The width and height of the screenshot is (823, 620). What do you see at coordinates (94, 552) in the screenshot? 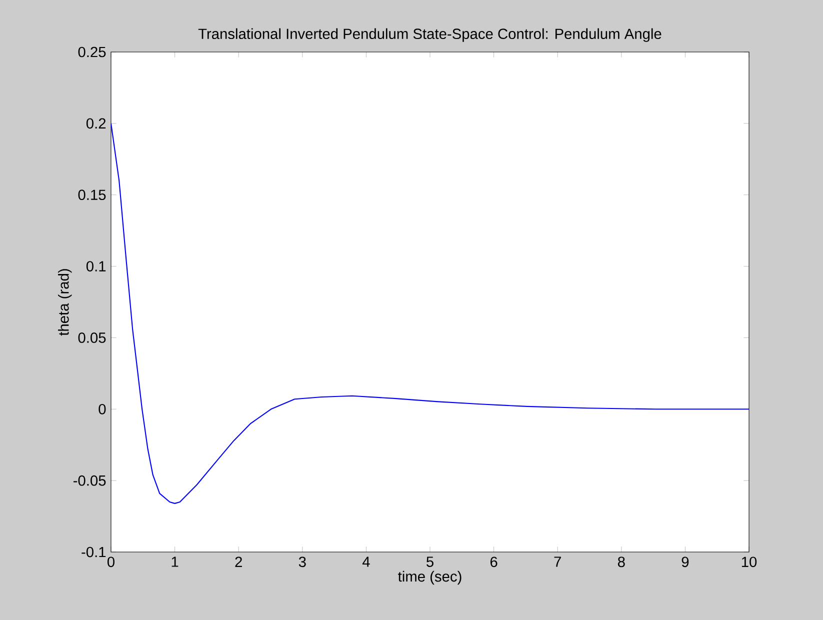
I see `y-tick-label: -0.1` at bounding box center [94, 552].